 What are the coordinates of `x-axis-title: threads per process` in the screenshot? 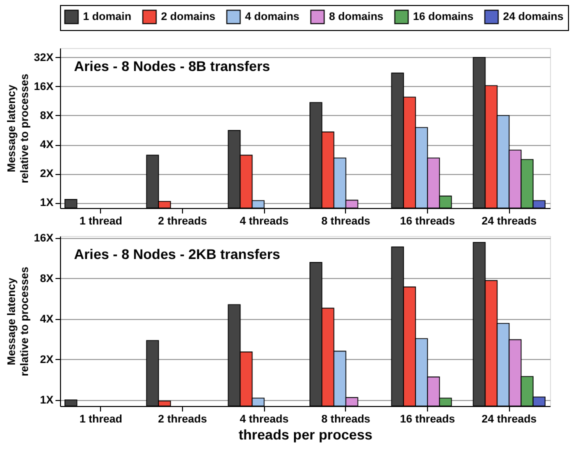 It's located at (305, 434).